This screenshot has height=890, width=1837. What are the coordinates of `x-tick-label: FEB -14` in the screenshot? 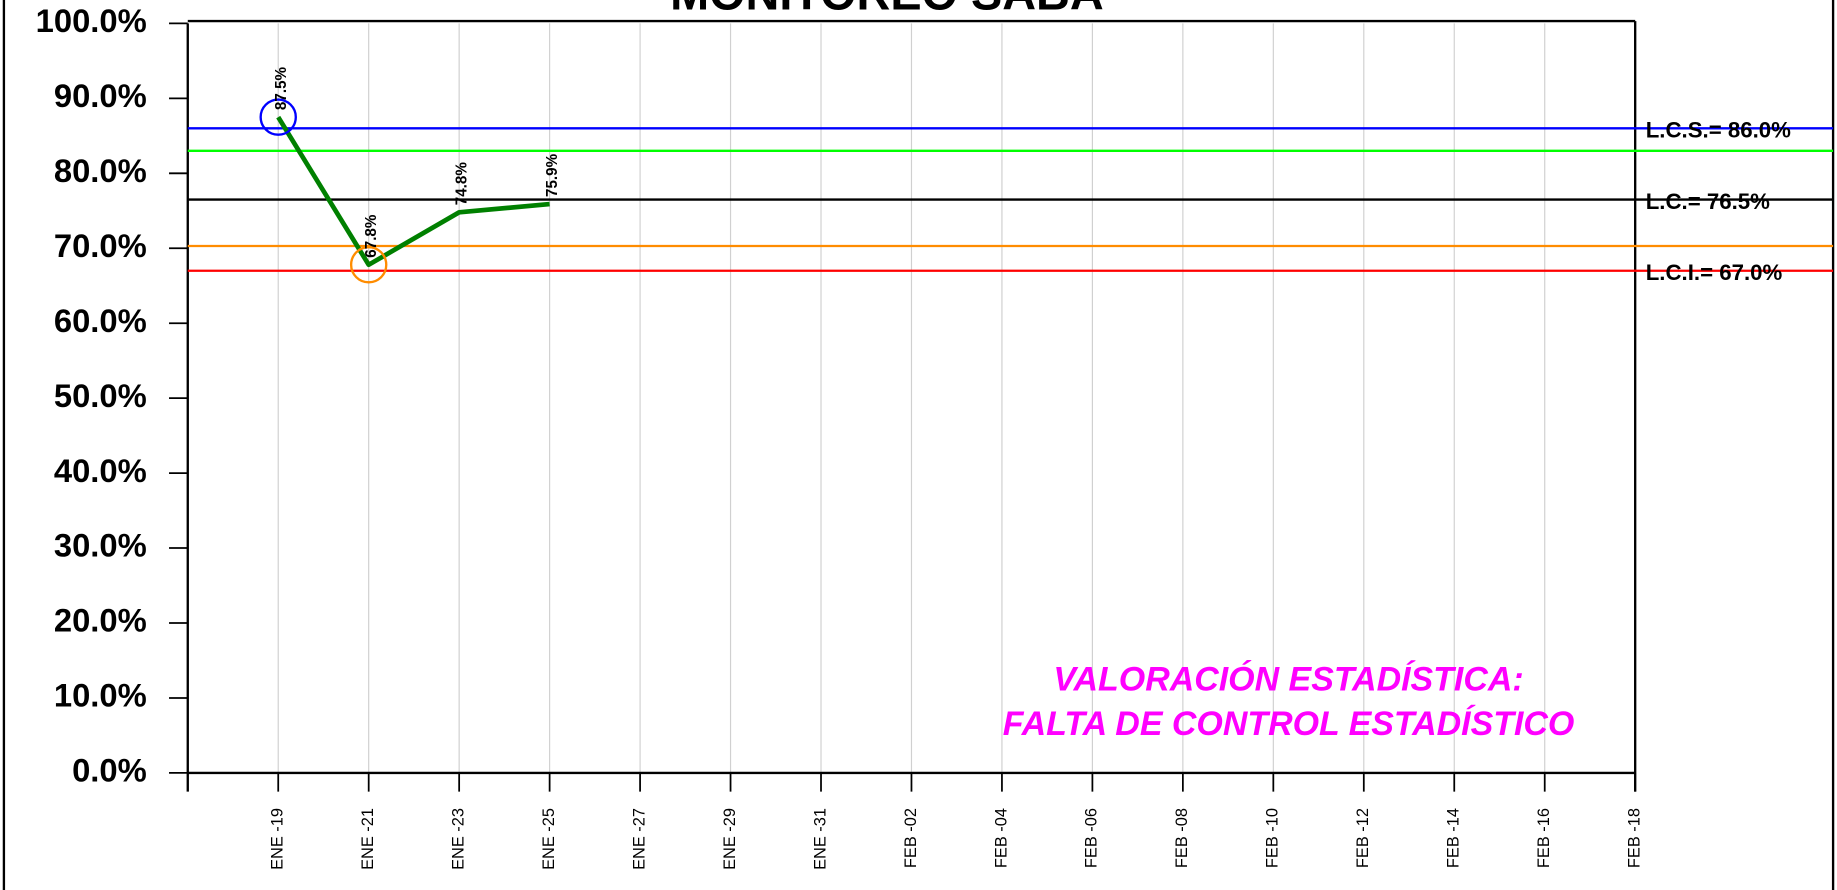 It's located at (1454, 838).